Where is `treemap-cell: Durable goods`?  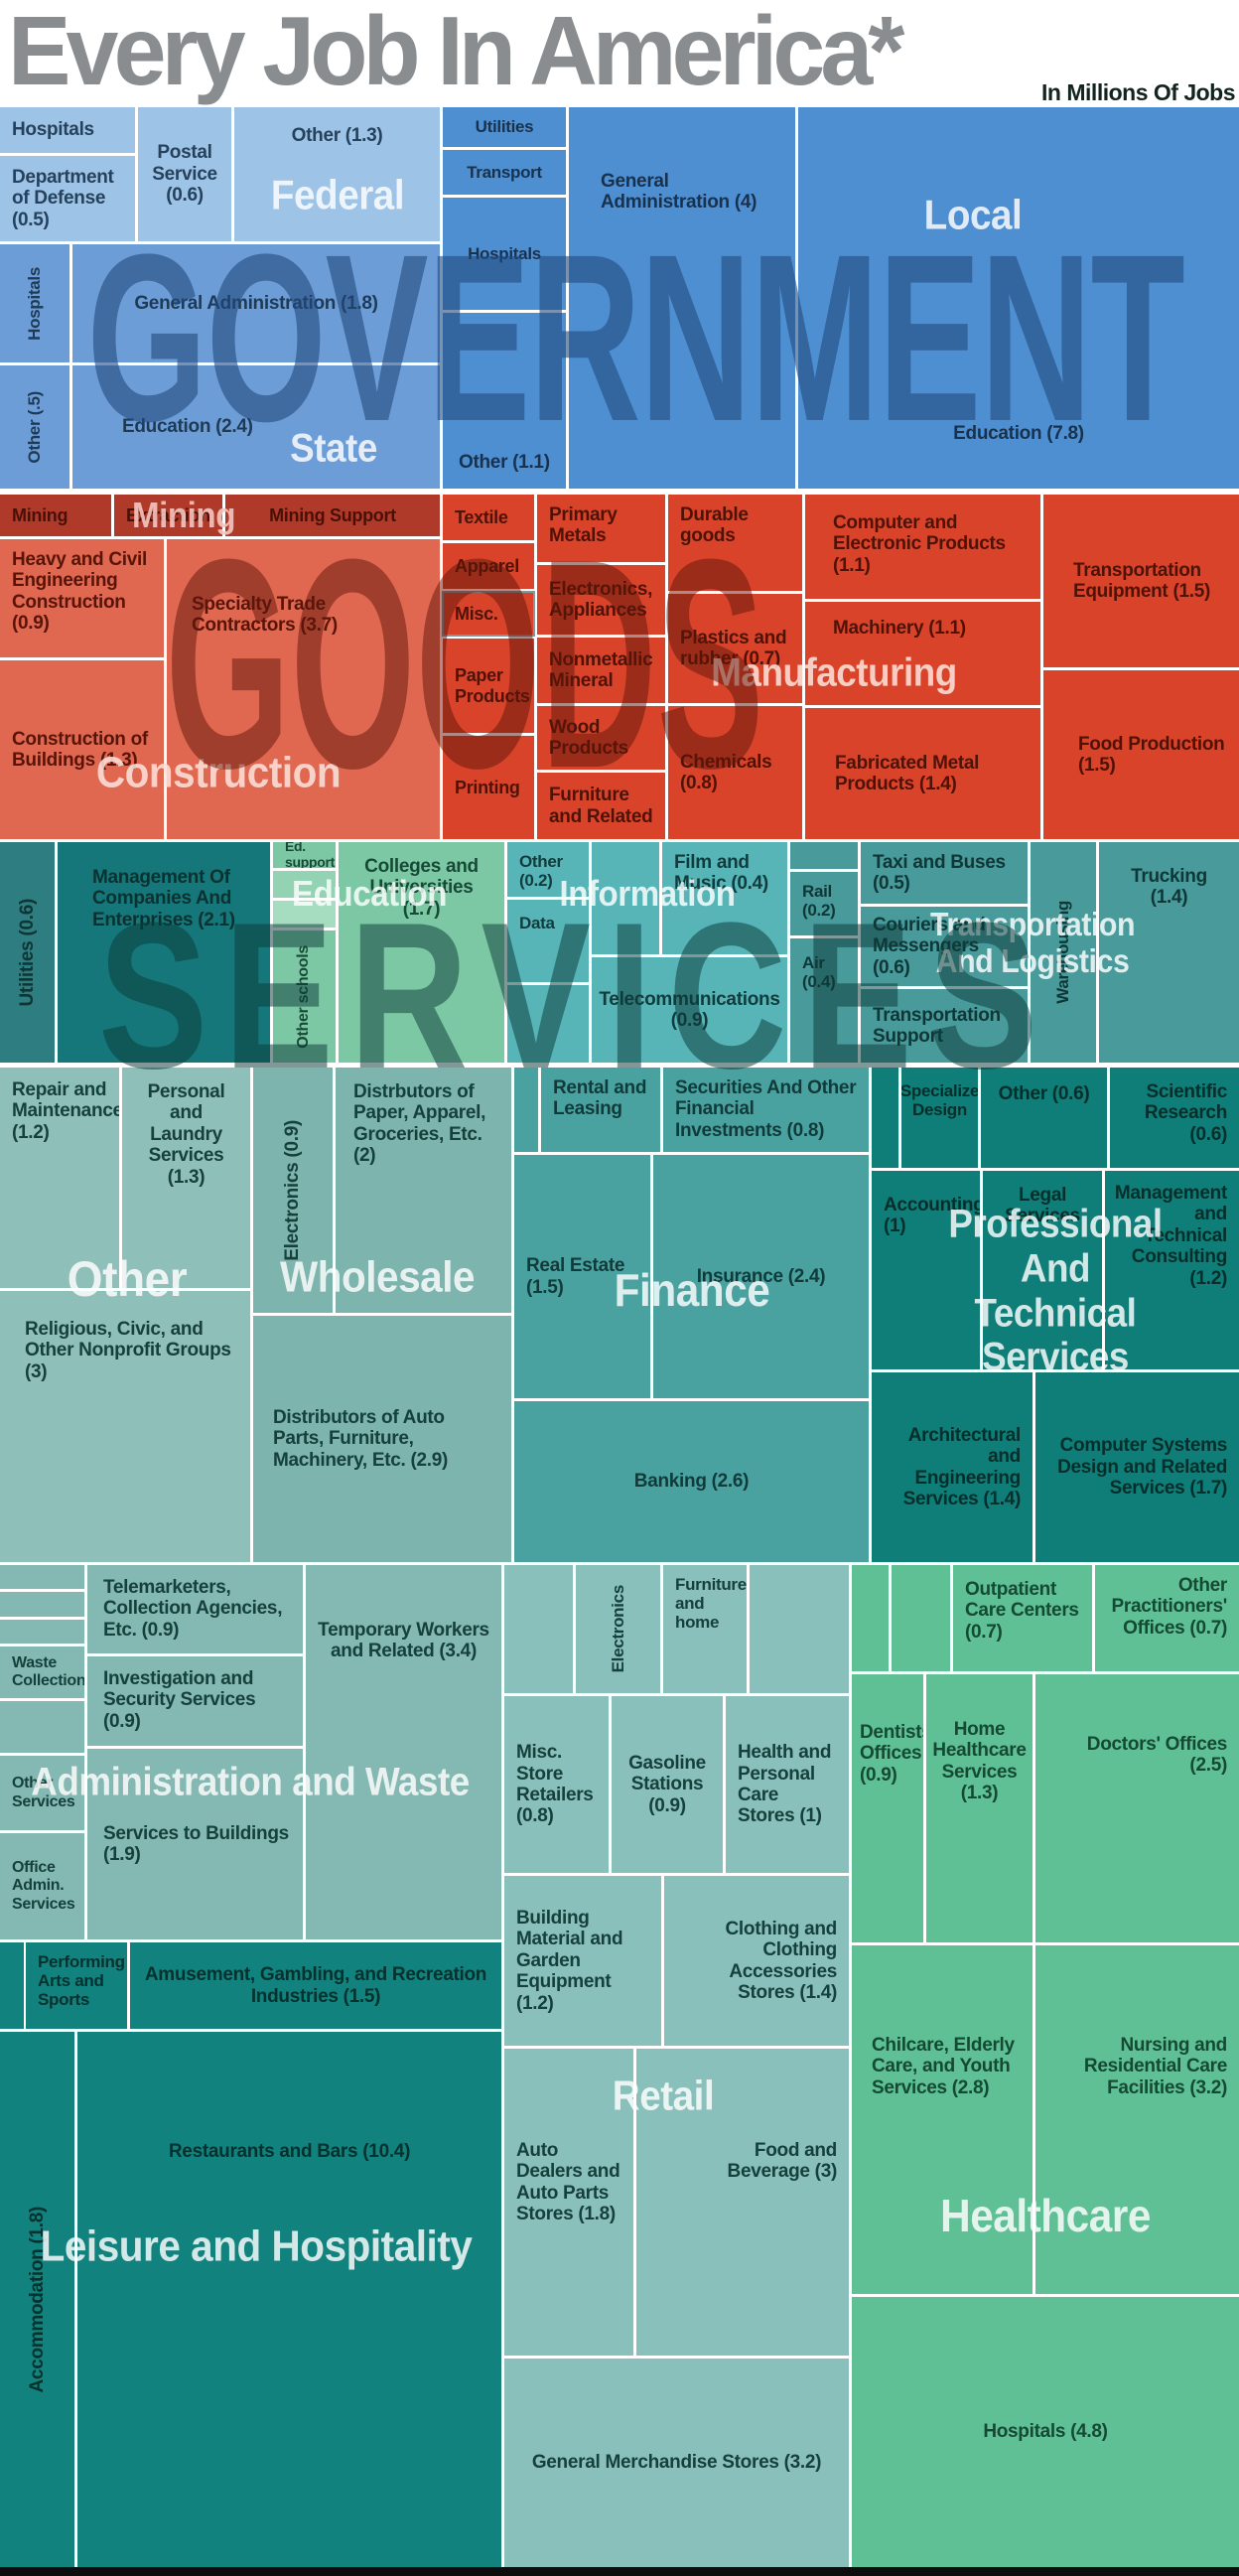 treemap-cell: Durable goods is located at coordinates (735, 543).